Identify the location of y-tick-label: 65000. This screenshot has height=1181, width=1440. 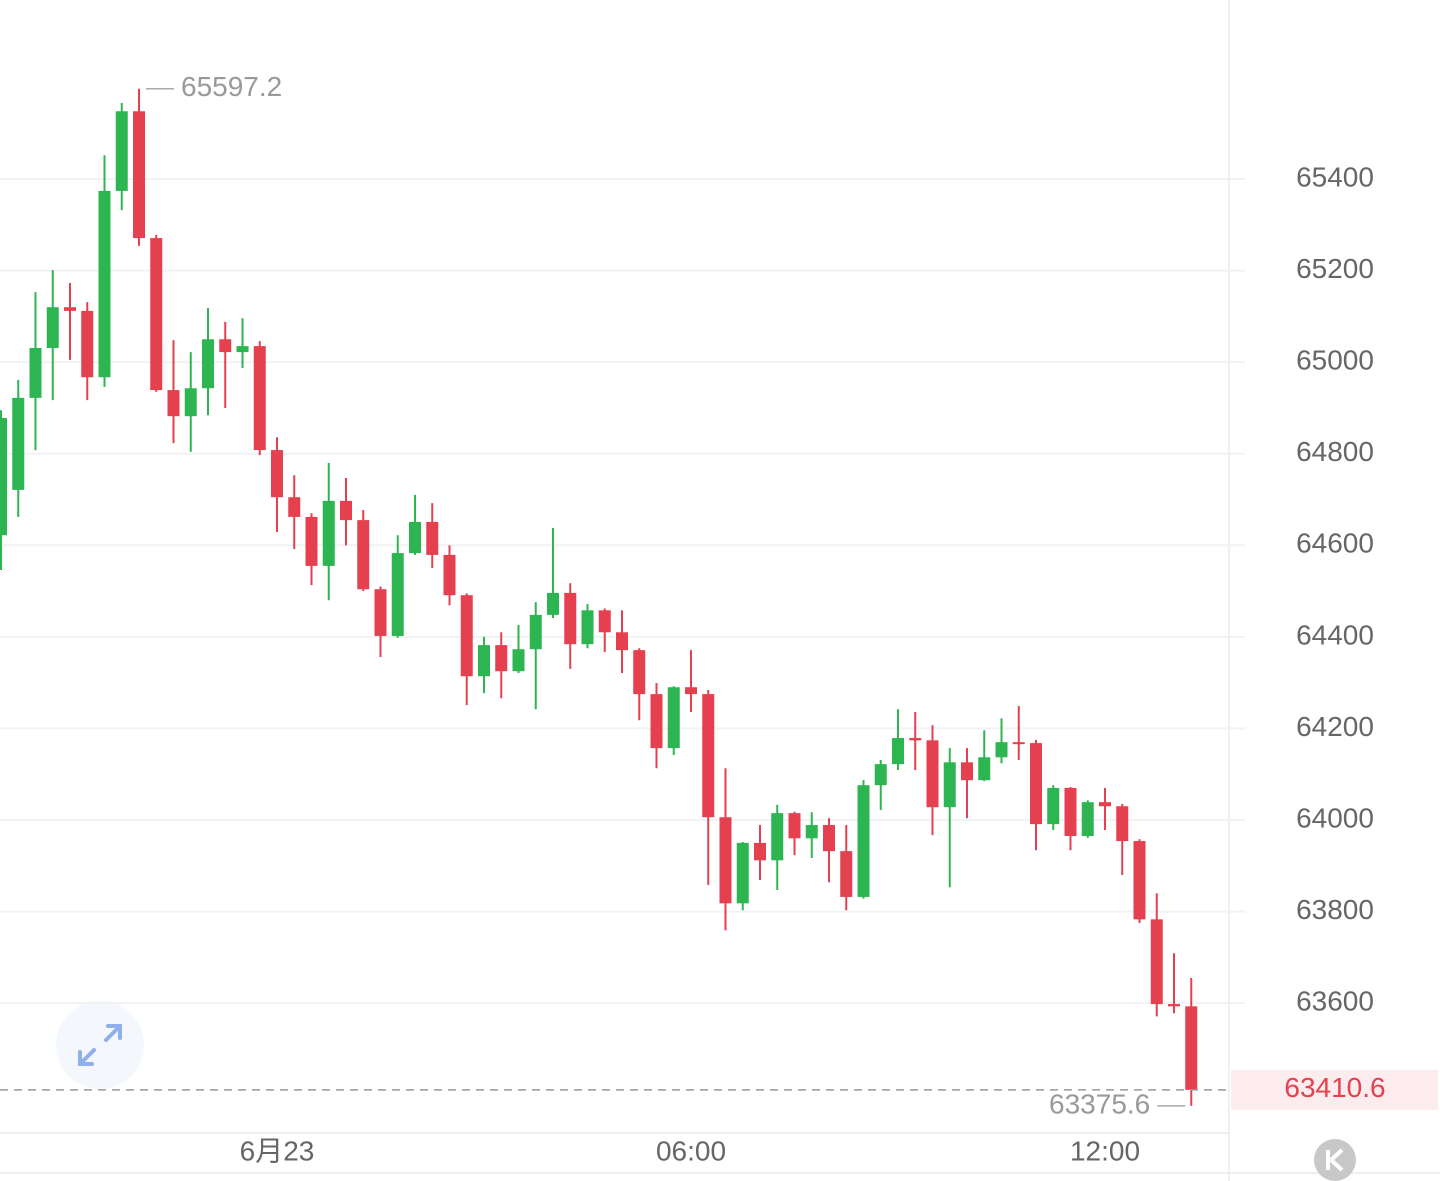
(1335, 360).